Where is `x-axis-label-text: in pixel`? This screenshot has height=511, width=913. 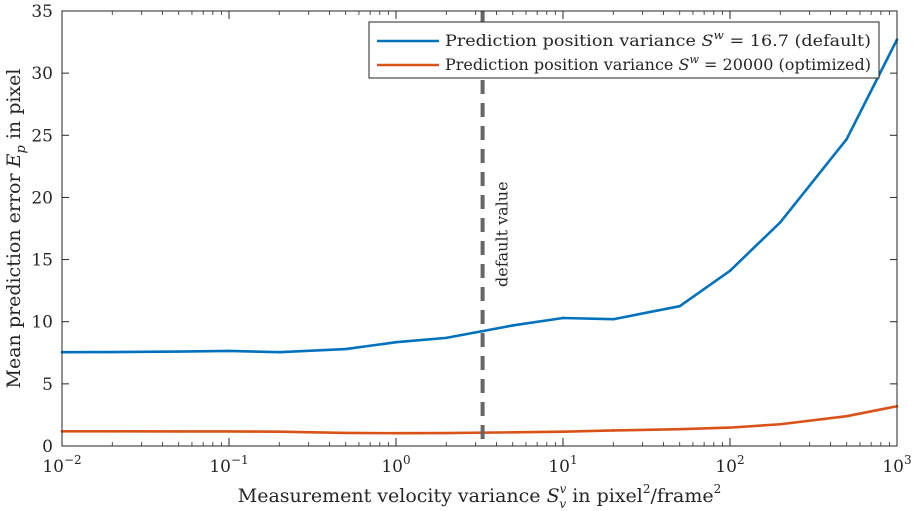 x-axis-label-text: in pixel is located at coordinates (604, 496).